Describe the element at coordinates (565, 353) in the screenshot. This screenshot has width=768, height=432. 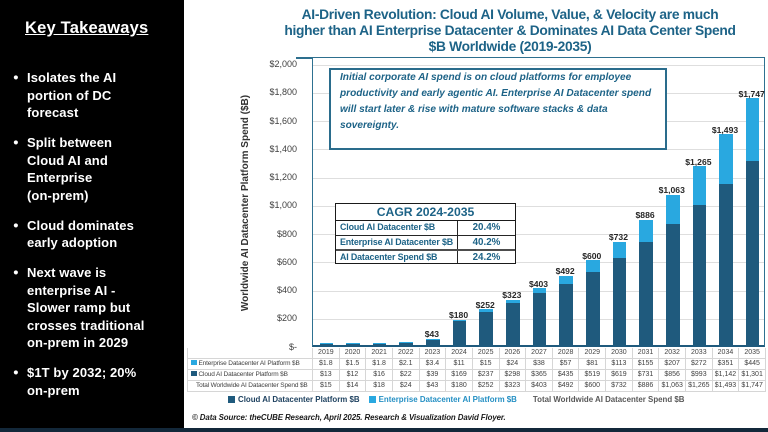
I see `data-table-year-cell: 2028` at that location.